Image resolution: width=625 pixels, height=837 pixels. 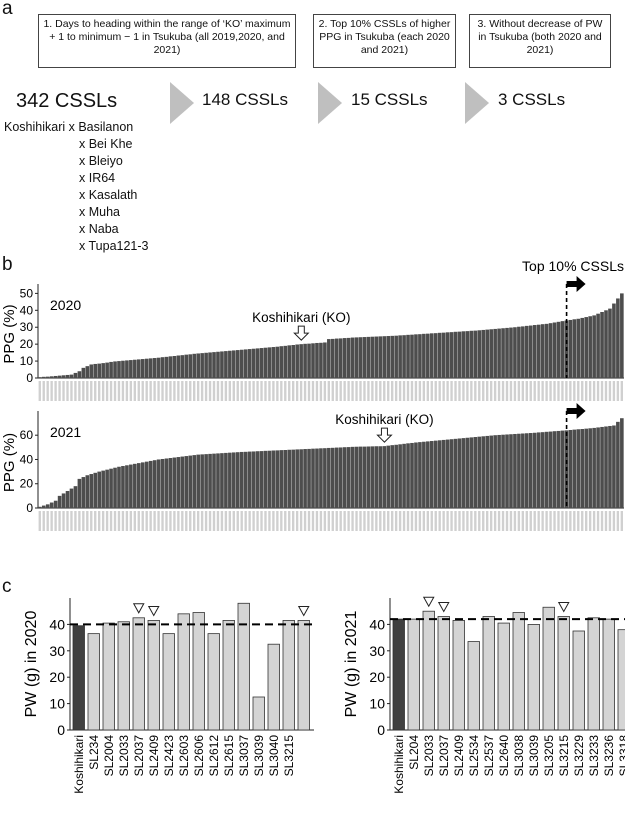 What do you see at coordinates (97, 178) in the screenshot?
I see `donor-ir64: x IR64` at bounding box center [97, 178].